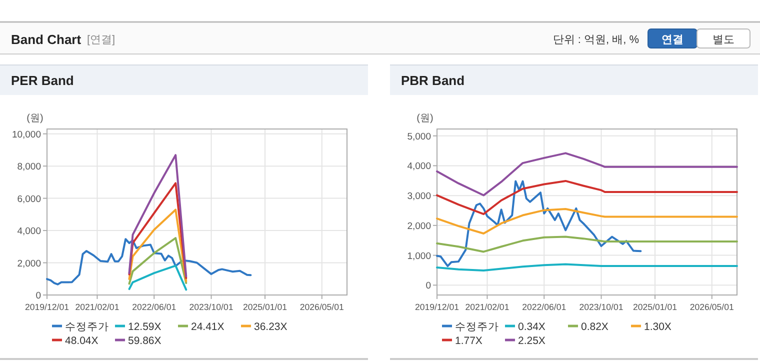 The height and width of the screenshot is (364, 760). What do you see at coordinates (419, 196) in the screenshot?
I see `y-tick-label: 3,000` at bounding box center [419, 196].